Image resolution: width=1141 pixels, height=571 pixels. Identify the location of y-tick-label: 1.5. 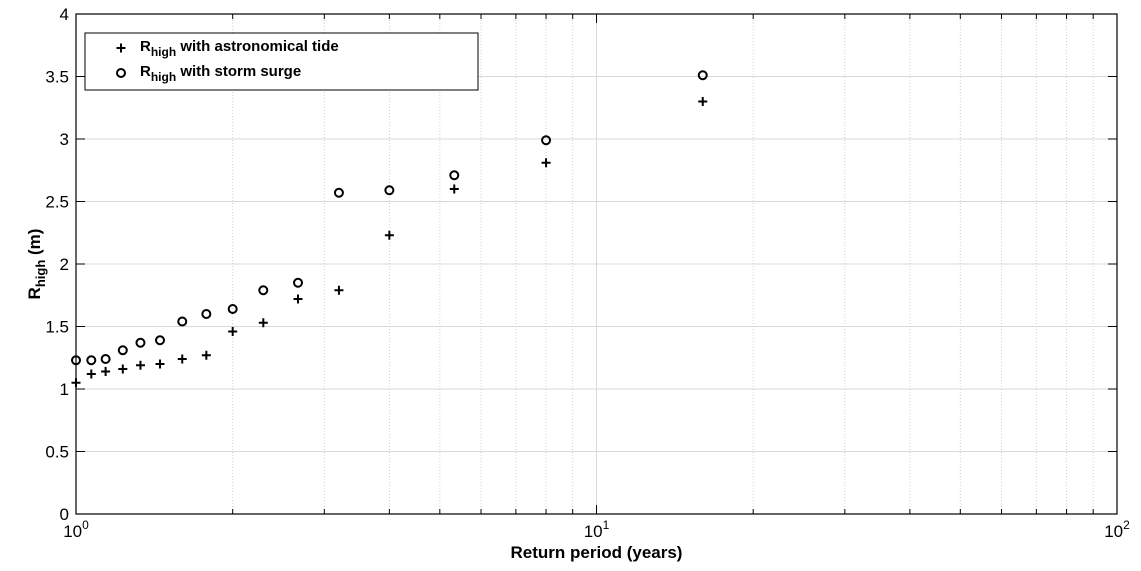
(57, 327).